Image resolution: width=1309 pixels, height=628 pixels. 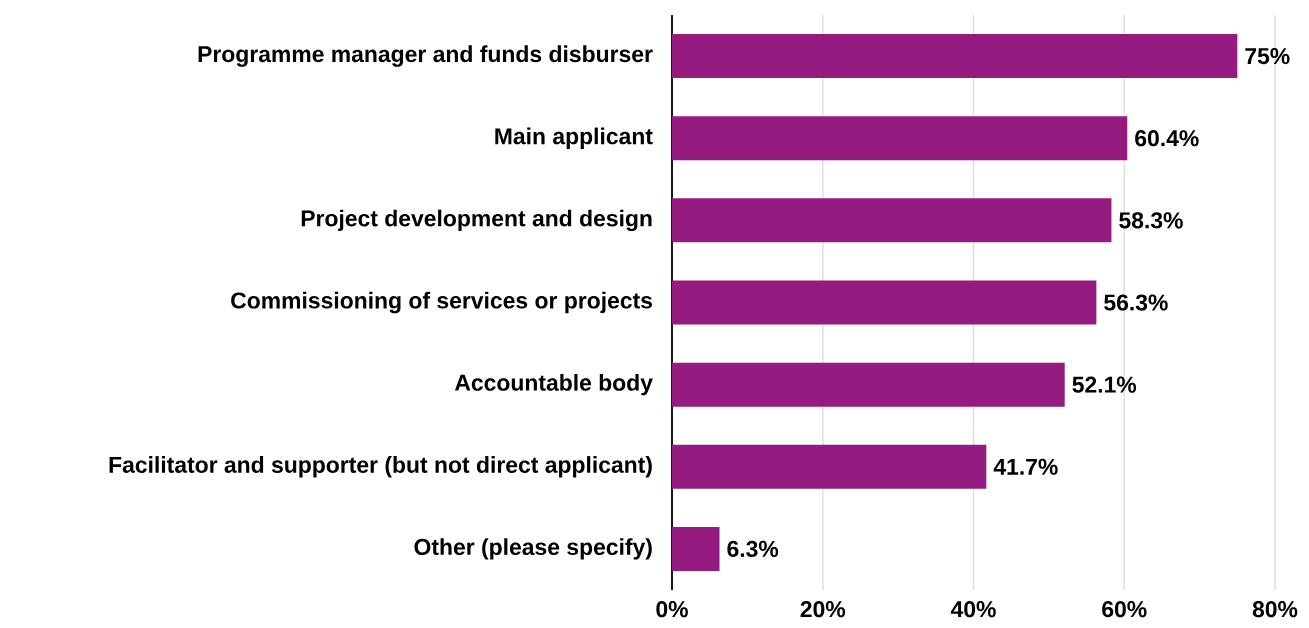 I want to click on data-label: 75%, so click(x=1267, y=56).